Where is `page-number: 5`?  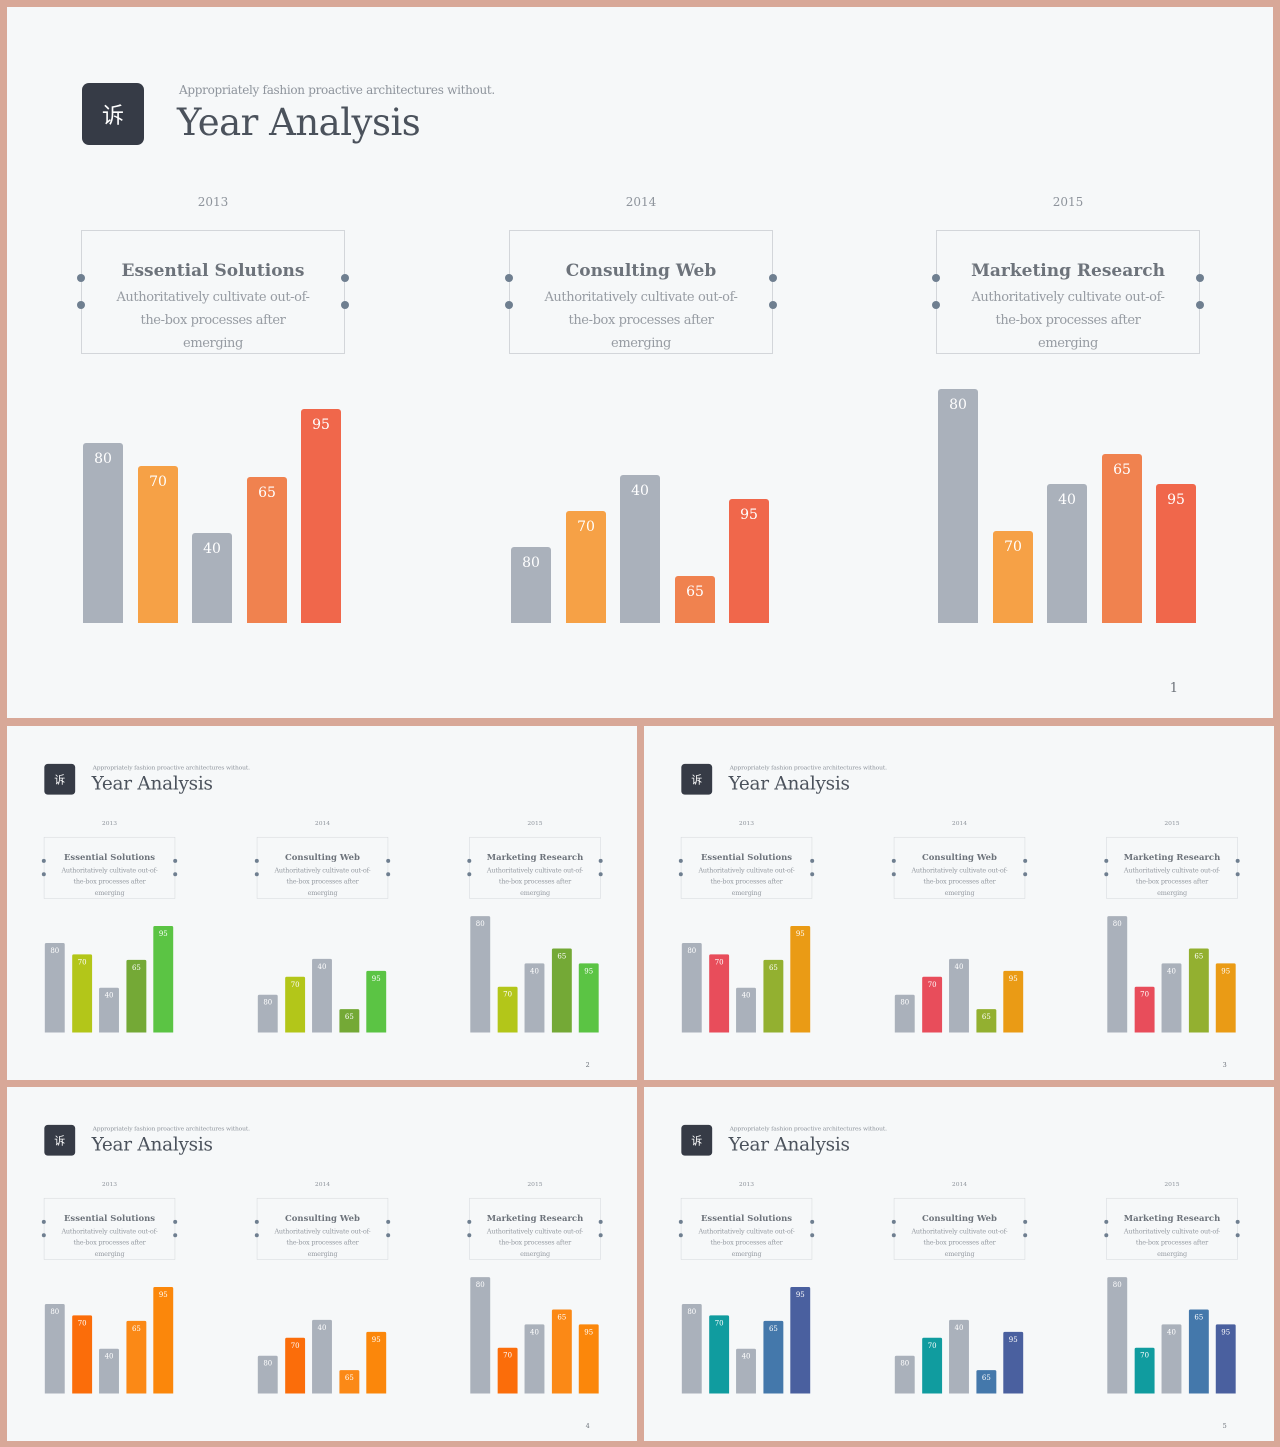
page-number: 5 is located at coordinates (1224, 1426).